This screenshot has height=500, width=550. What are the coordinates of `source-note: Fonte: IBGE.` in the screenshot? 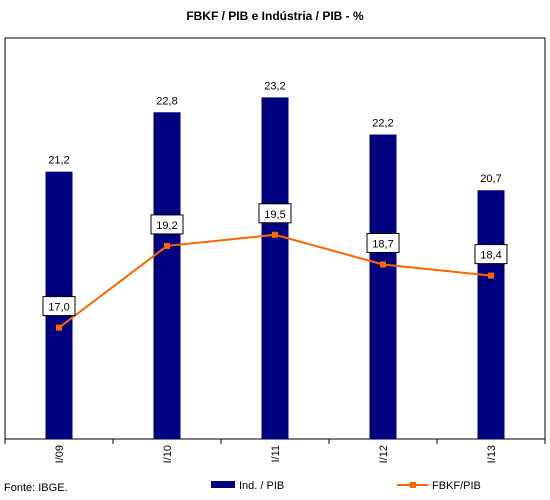 It's located at (36, 488).